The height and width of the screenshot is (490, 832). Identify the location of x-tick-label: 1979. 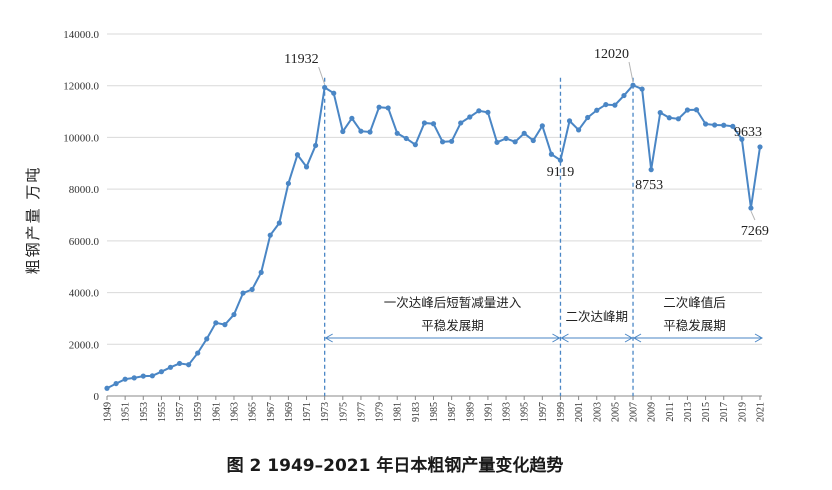
(380, 412).